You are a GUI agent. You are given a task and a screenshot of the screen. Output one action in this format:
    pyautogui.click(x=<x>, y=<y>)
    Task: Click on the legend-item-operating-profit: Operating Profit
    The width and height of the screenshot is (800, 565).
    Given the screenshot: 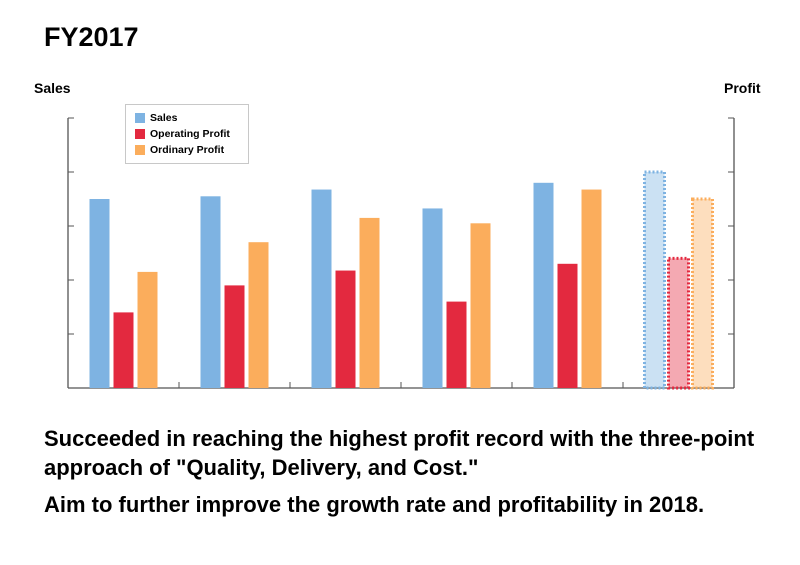 What is the action you would take?
    pyautogui.click(x=191, y=134)
    